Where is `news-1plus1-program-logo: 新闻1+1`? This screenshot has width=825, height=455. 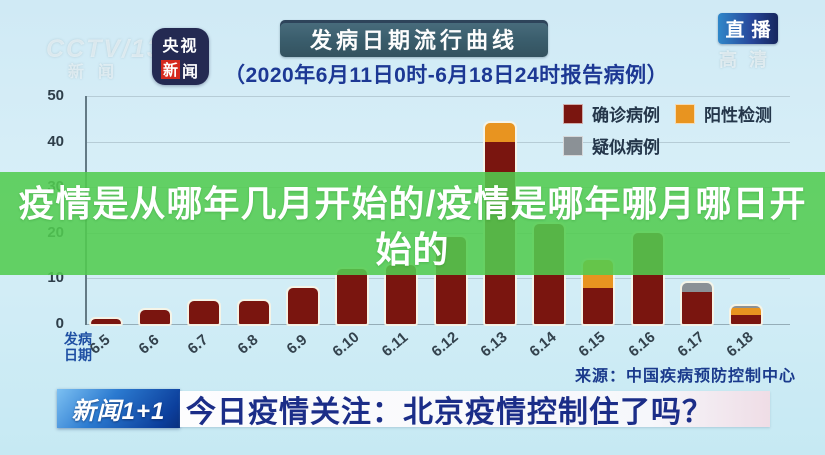 news-1plus1-program-logo: 新闻1+1 is located at coordinates (118, 408).